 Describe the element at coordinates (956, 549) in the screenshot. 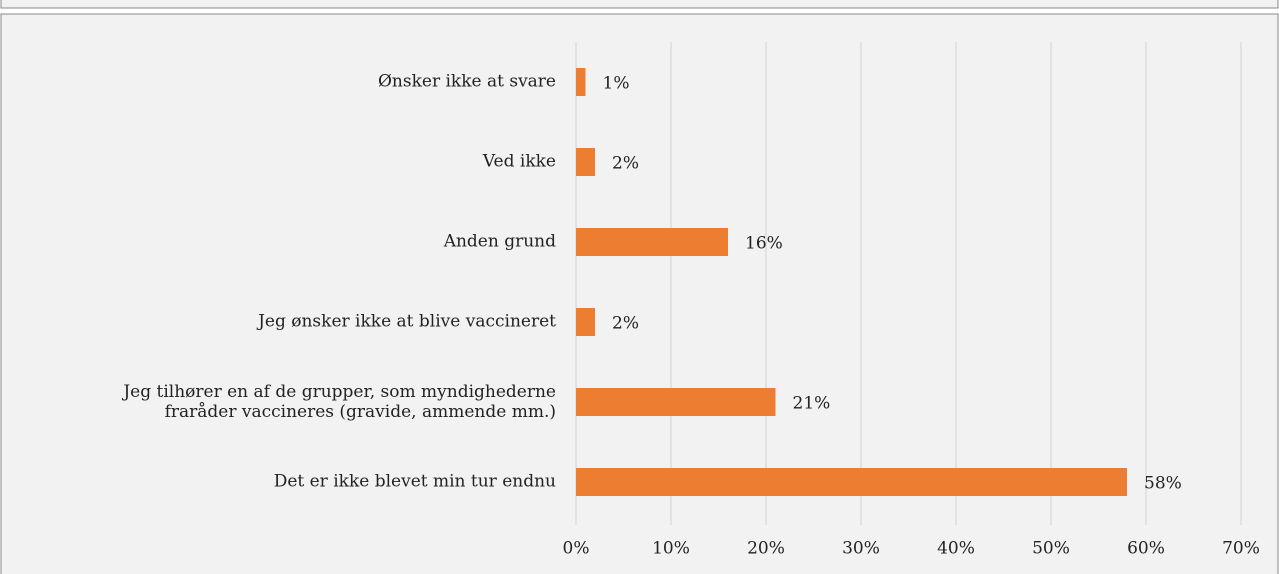

I see `x-tick-label: 40%` at that location.